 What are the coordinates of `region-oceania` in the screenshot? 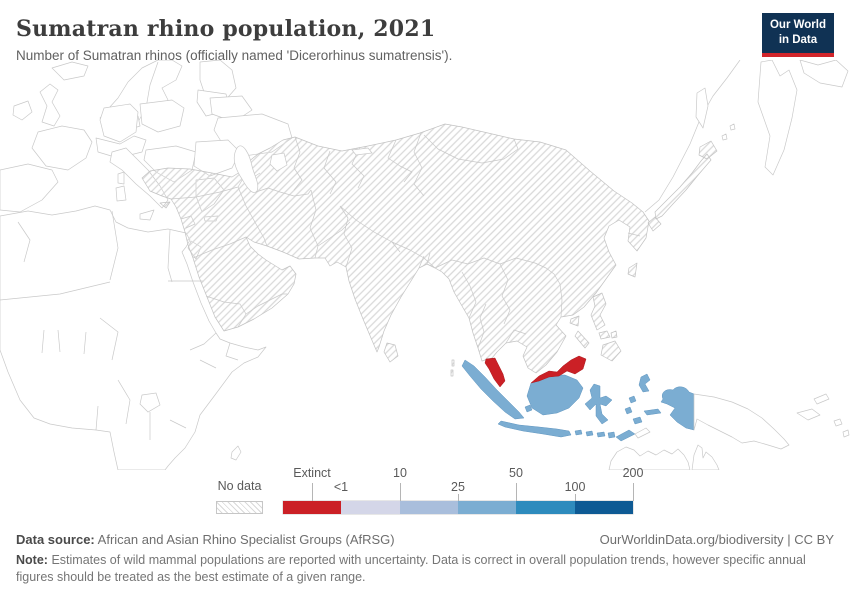 It's located at (729, 431).